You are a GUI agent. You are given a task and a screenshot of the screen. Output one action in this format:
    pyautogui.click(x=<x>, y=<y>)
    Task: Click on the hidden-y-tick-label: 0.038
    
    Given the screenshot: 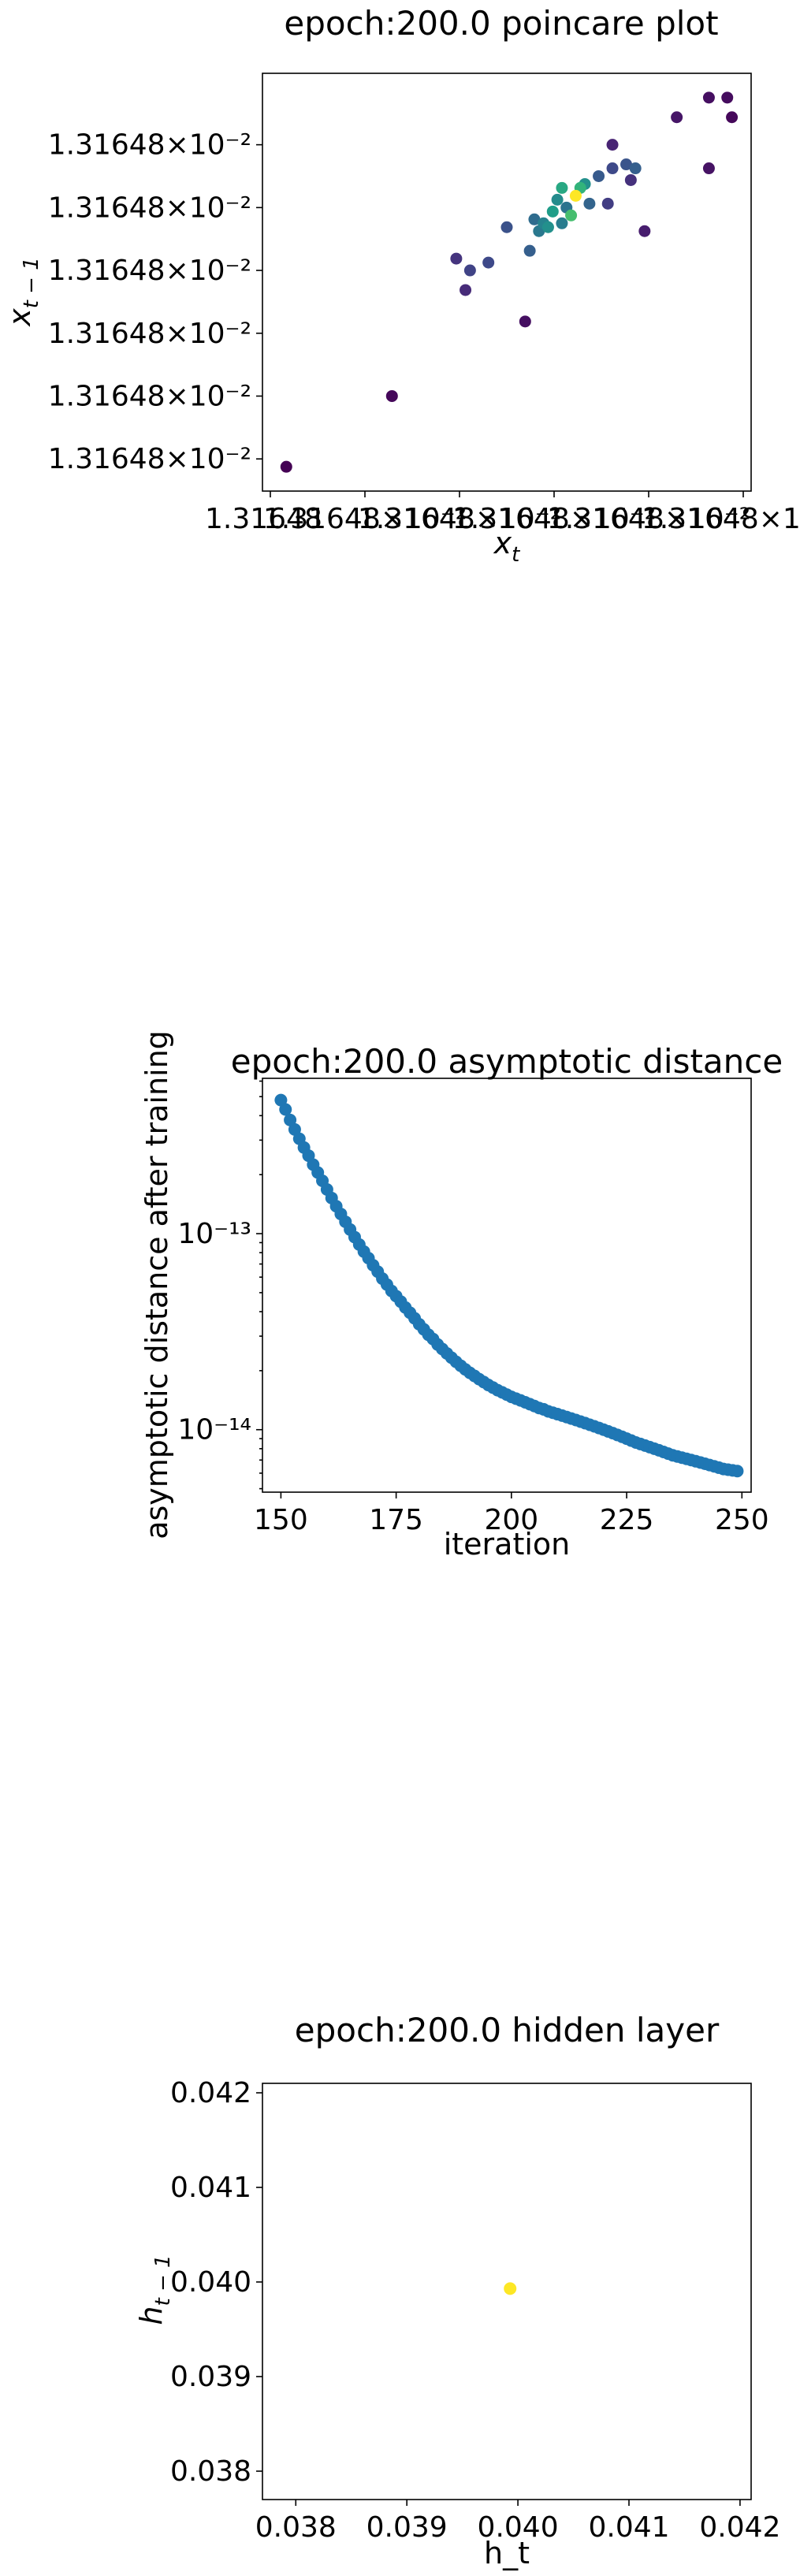 What is the action you would take?
    pyautogui.click(x=211, y=2471)
    